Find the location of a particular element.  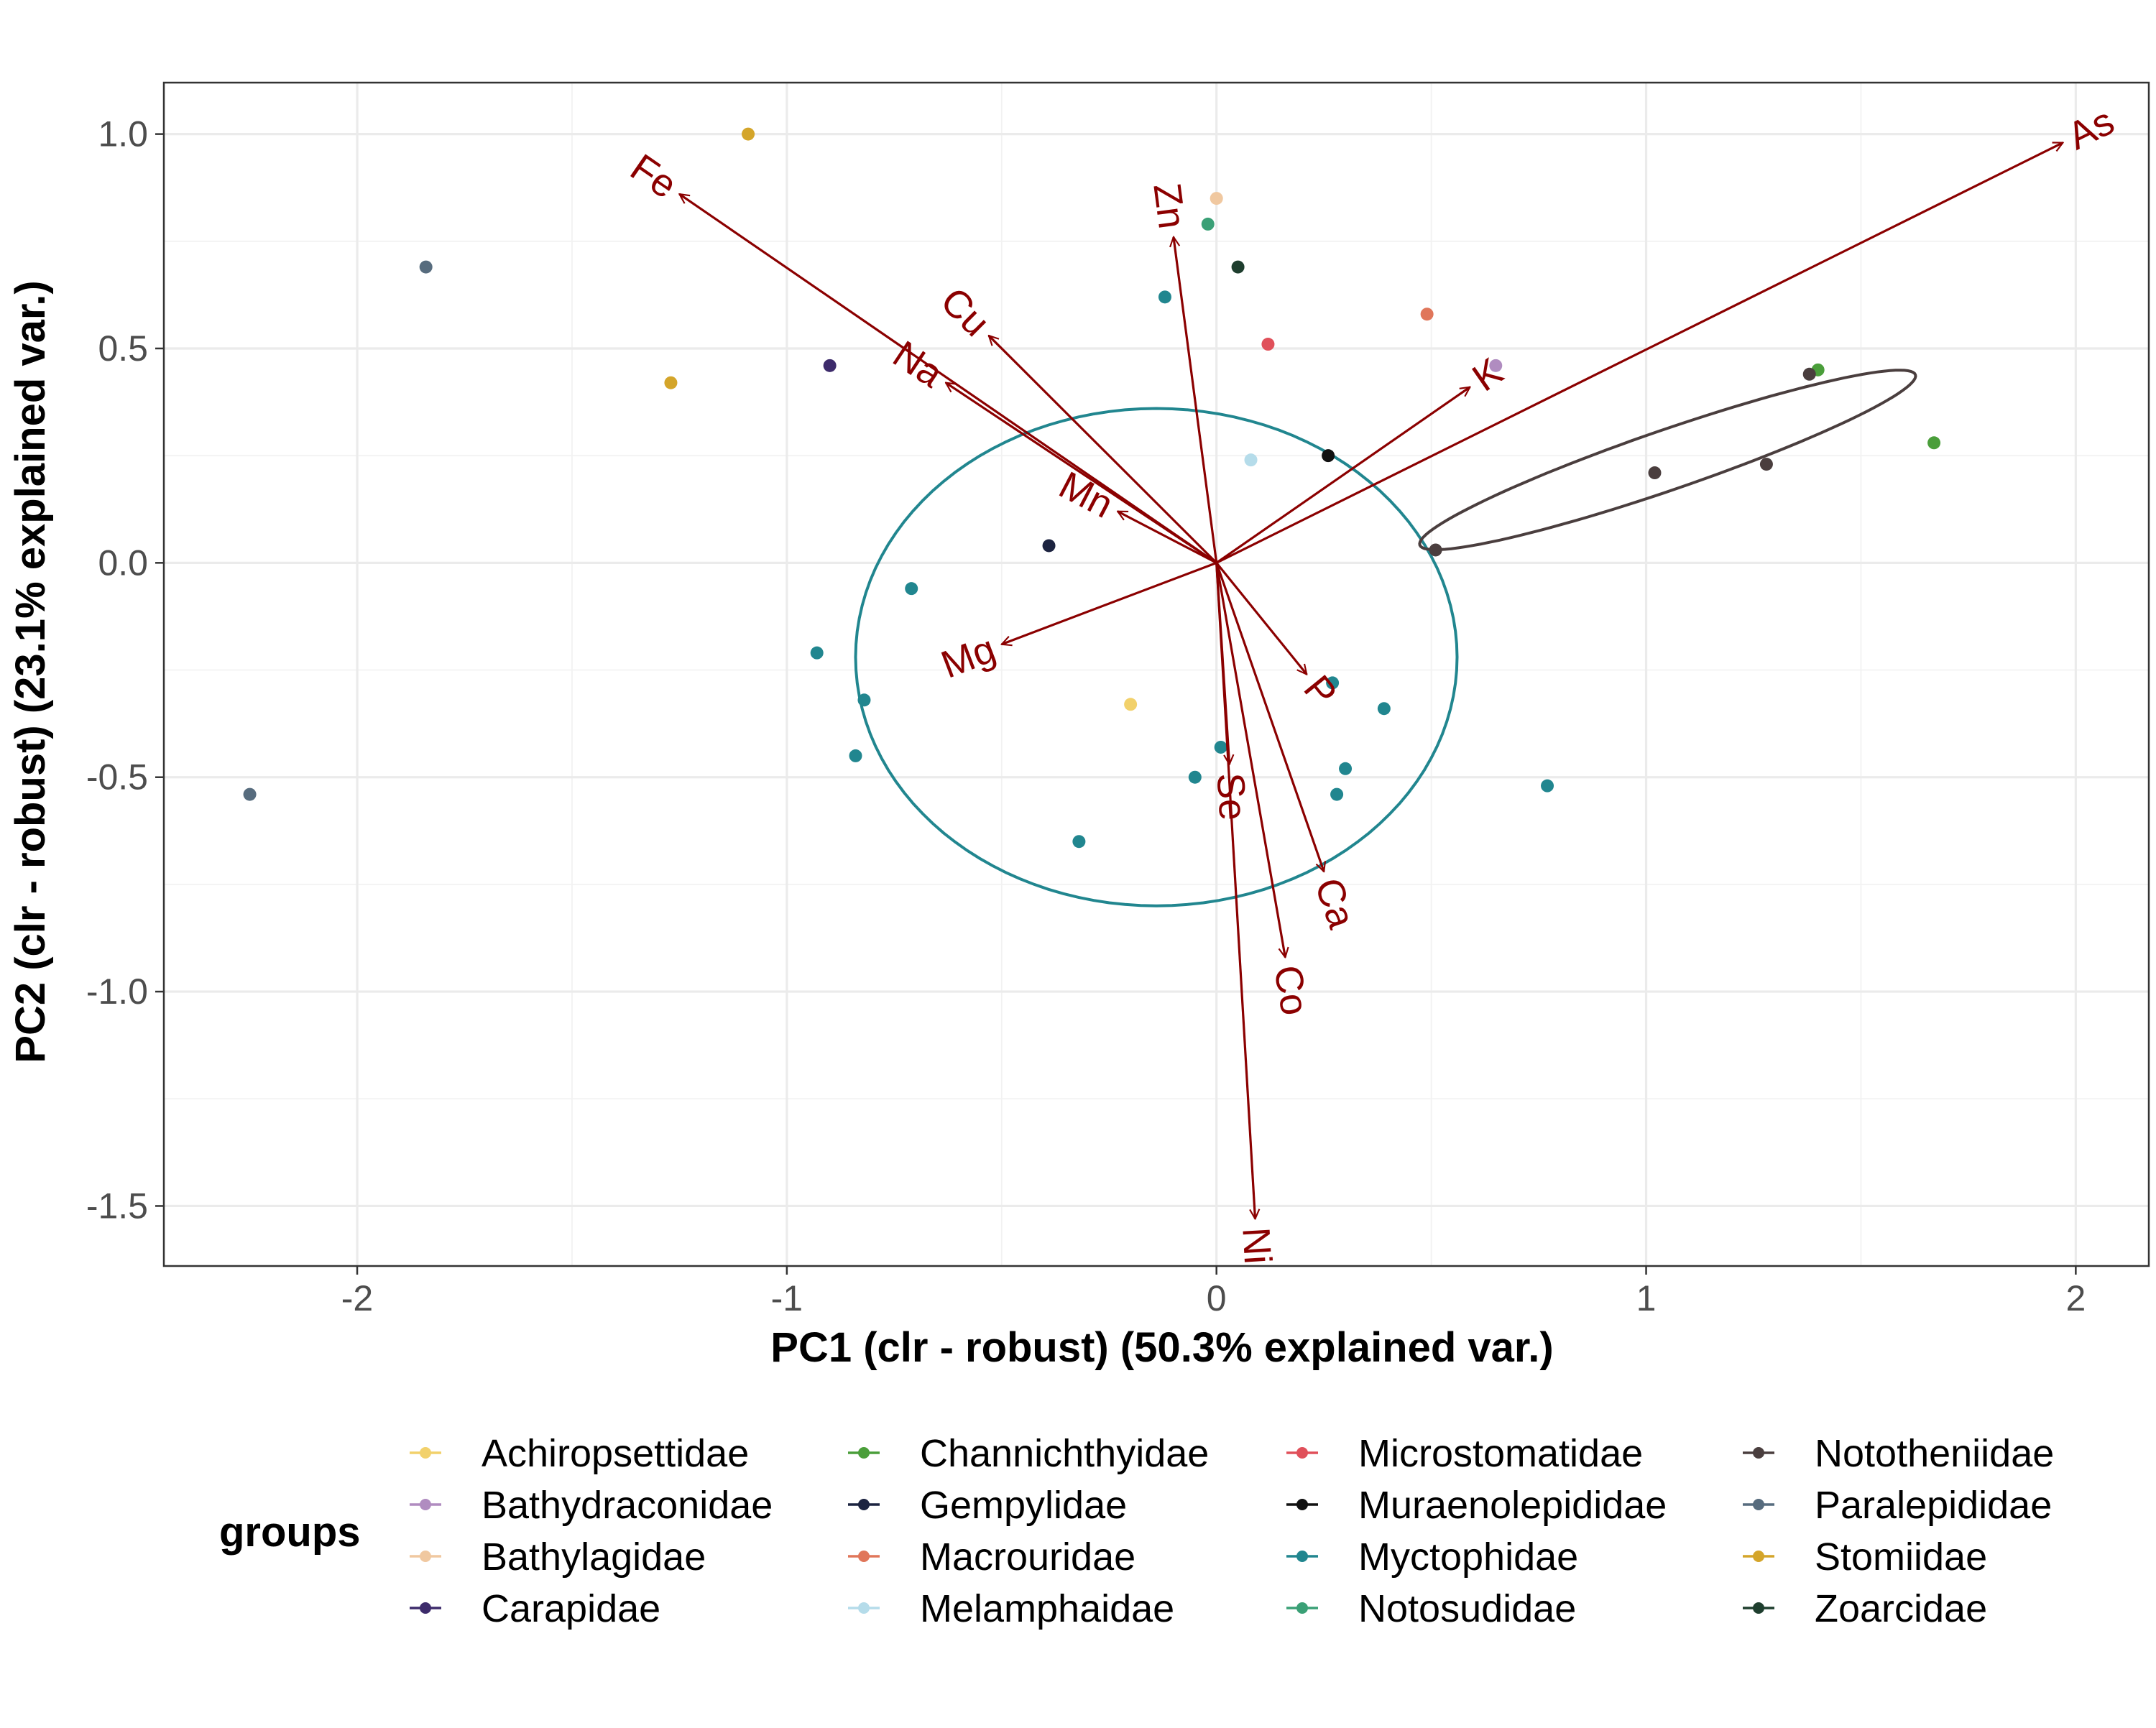

legend-label: Stomiidae is located at coordinates (1901, 1557).